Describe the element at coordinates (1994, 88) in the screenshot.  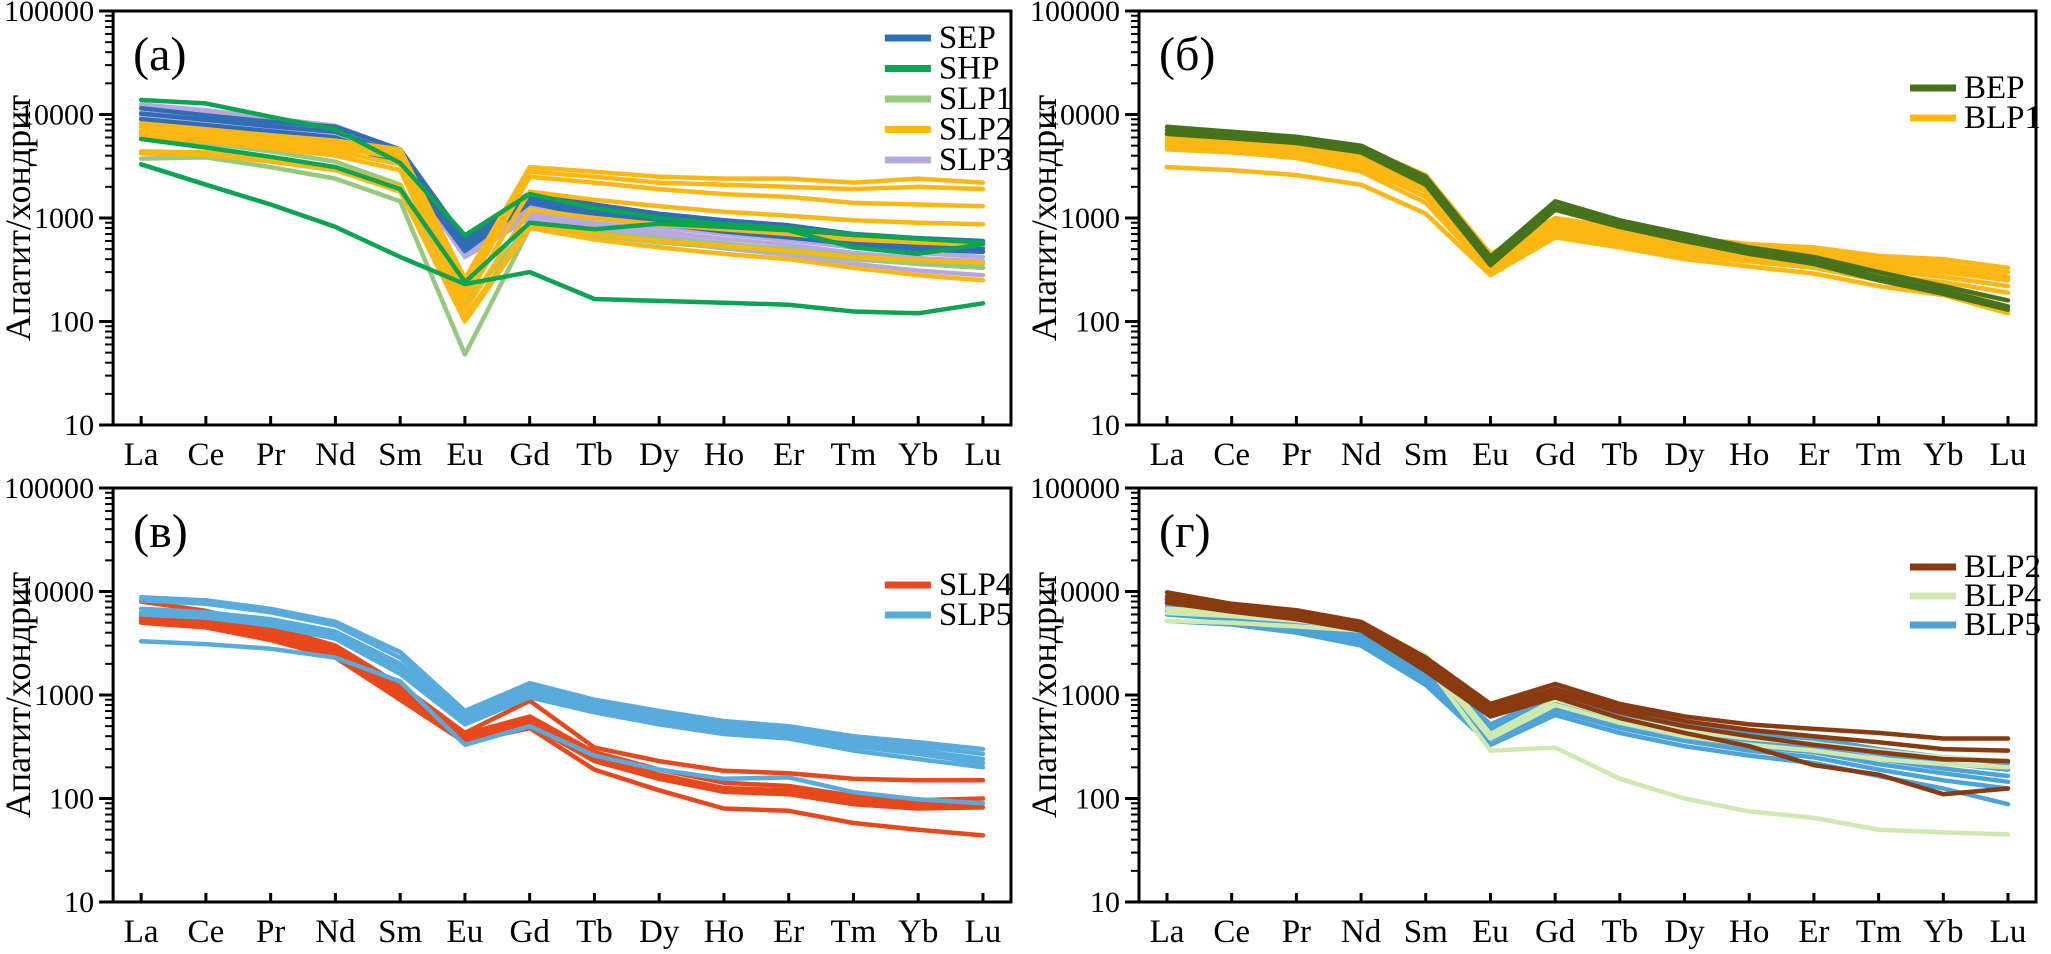
I see `legend-label-BEP: BEP` at that location.